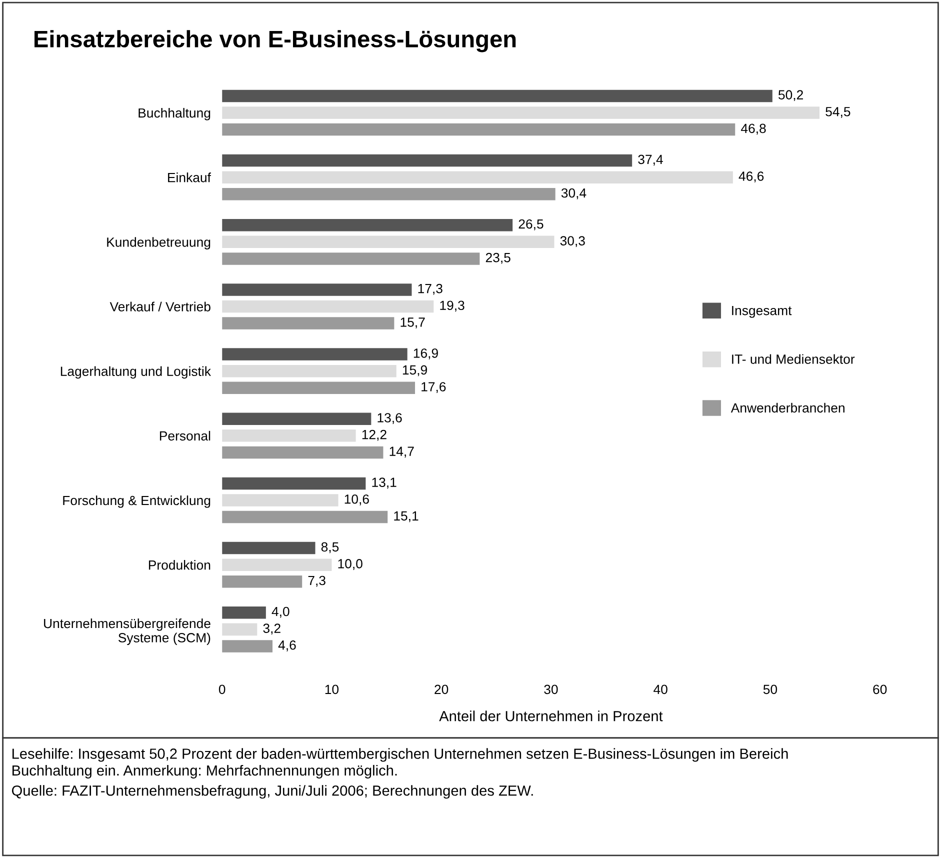 Image resolution: width=941 pixels, height=858 pixels. What do you see at coordinates (374, 435) in the screenshot?
I see `data-label: 12,2` at bounding box center [374, 435].